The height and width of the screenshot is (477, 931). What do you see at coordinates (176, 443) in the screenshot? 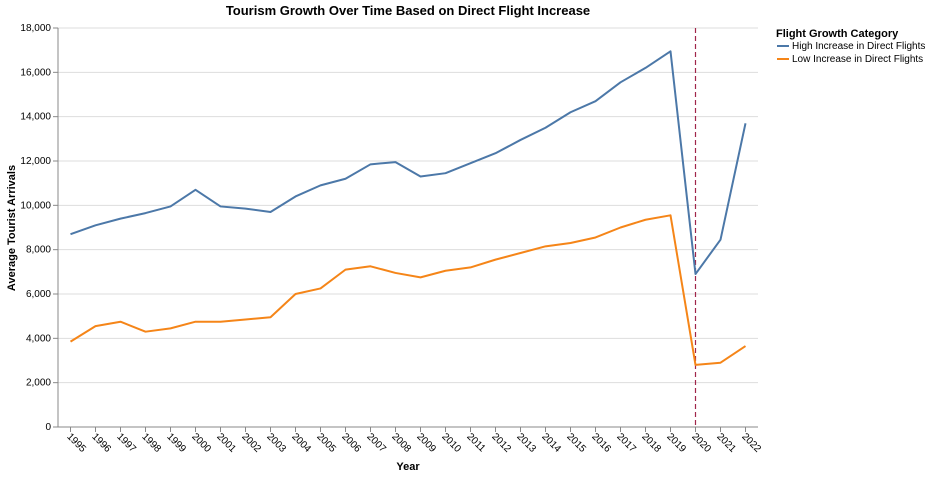
I see `x-tick-label: 1999` at bounding box center [176, 443].